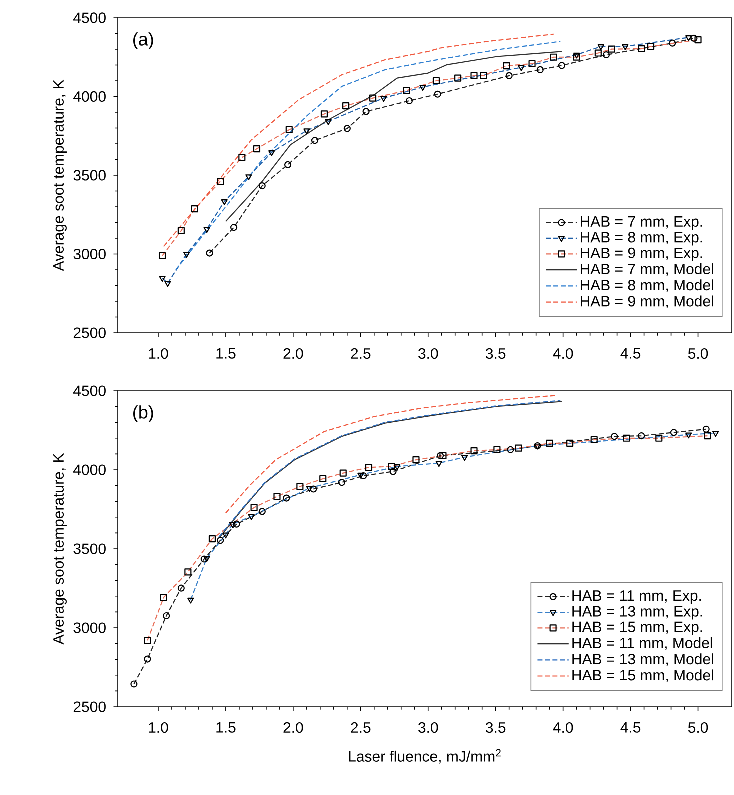 The height and width of the screenshot is (795, 734). Describe the element at coordinates (425, 756) in the screenshot. I see `x-axis-title: Laser fluence, mJ/mm$^{2}$` at that location.